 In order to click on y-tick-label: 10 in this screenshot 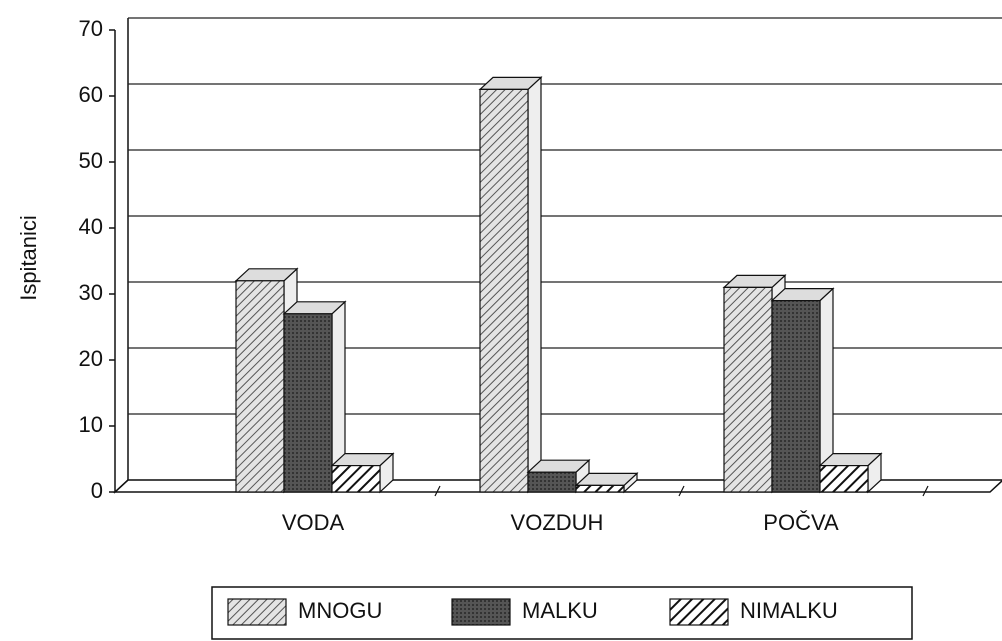, I will do `click(91, 424)`.